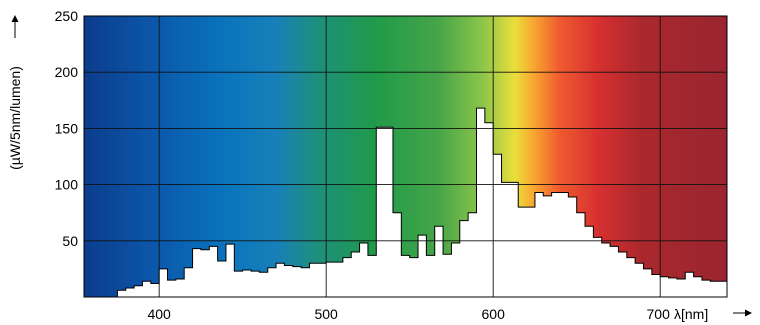  What do you see at coordinates (15, 118) in the screenshot?
I see `y-axis-label: (µW/5nm/lumen)` at bounding box center [15, 118].